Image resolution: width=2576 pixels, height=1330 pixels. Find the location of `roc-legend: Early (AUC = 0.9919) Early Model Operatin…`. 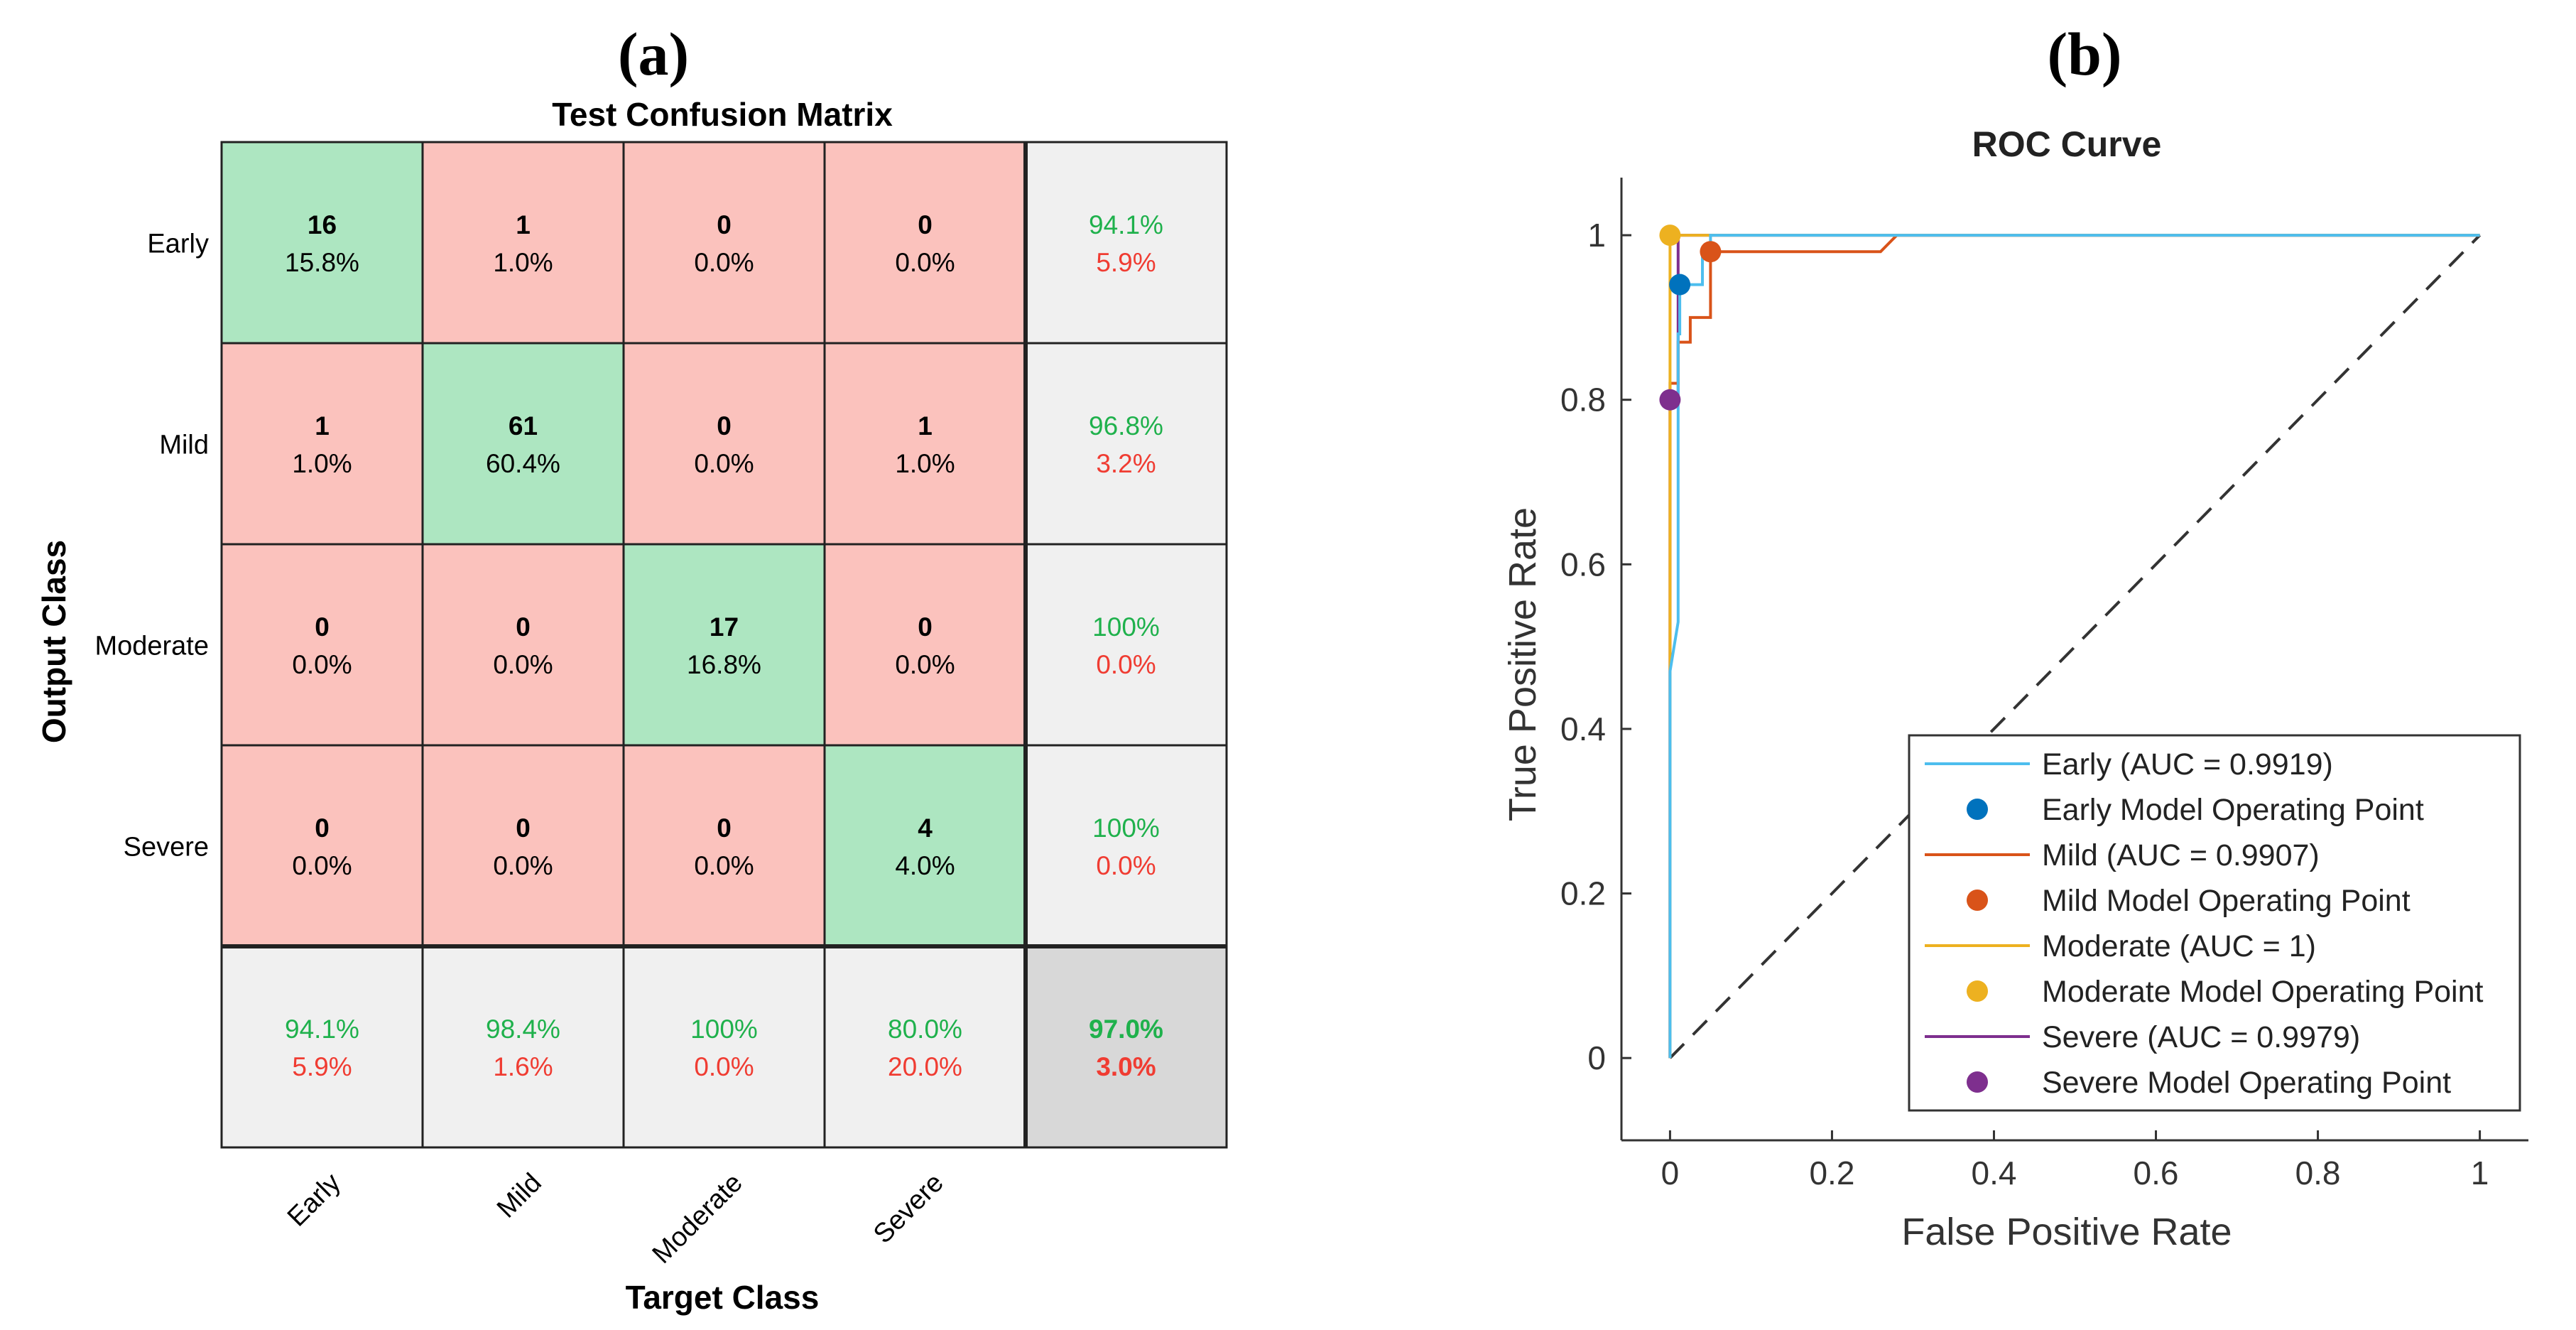

roc-legend: Early (AUC = 0.9919) Early Model Operatin… is located at coordinates (2214, 923).